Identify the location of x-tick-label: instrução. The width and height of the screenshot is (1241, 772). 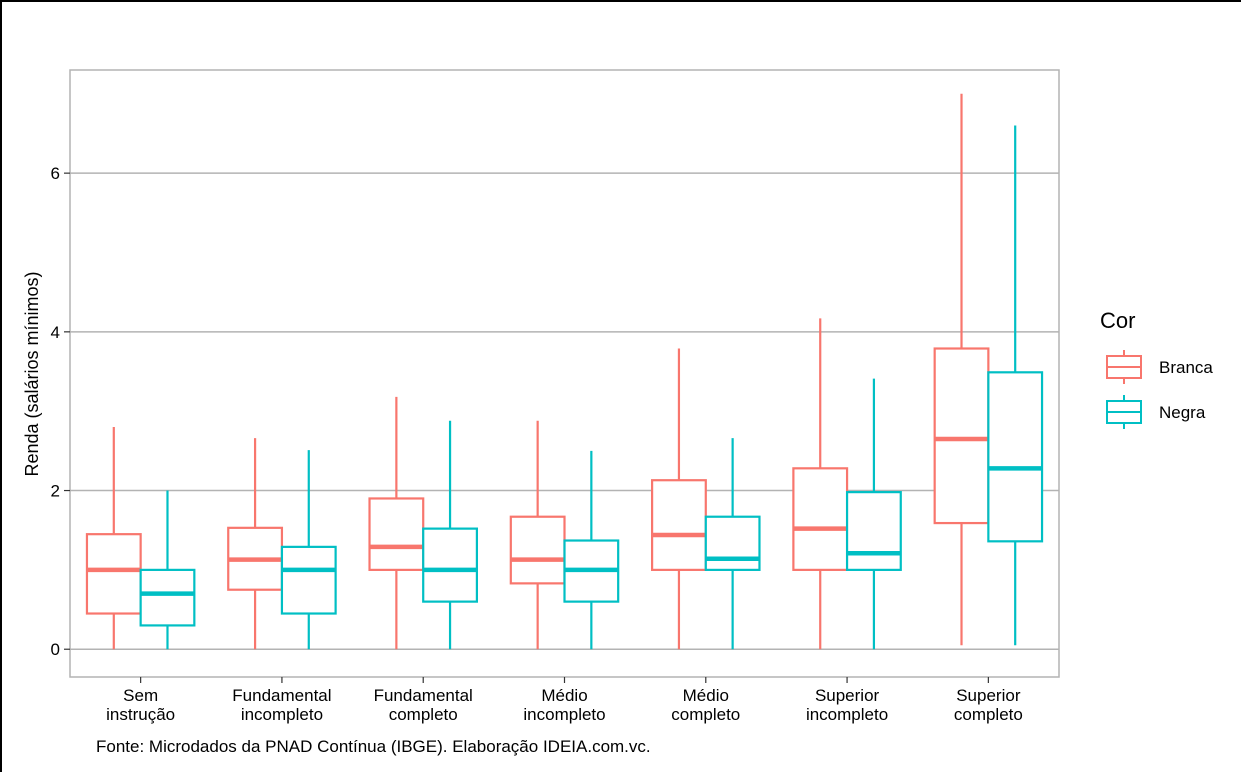
(140, 714).